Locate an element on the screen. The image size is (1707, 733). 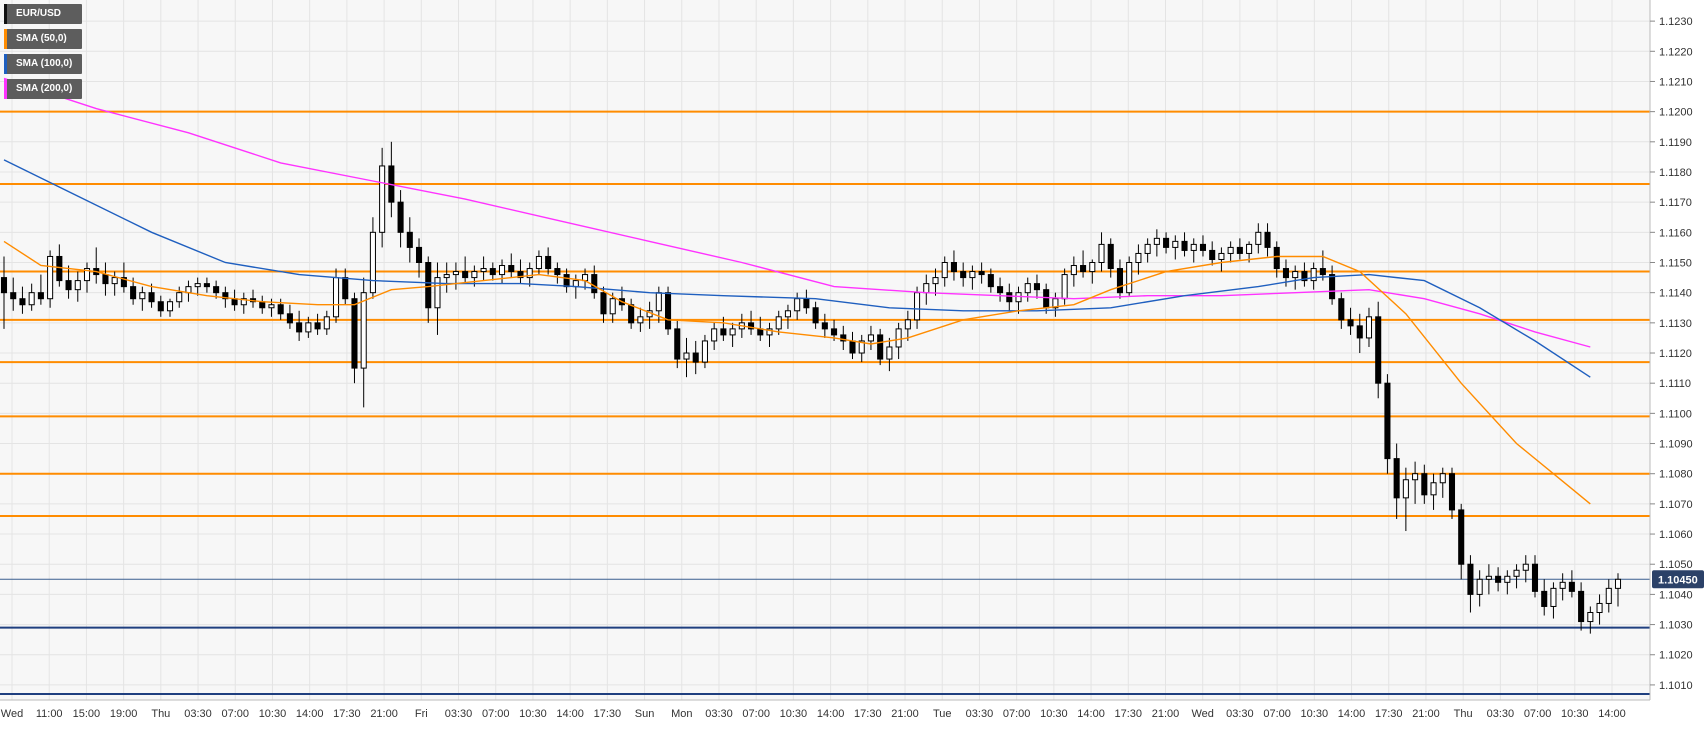
legend-item-sma50: SMA (50,0) is located at coordinates (43, 39).